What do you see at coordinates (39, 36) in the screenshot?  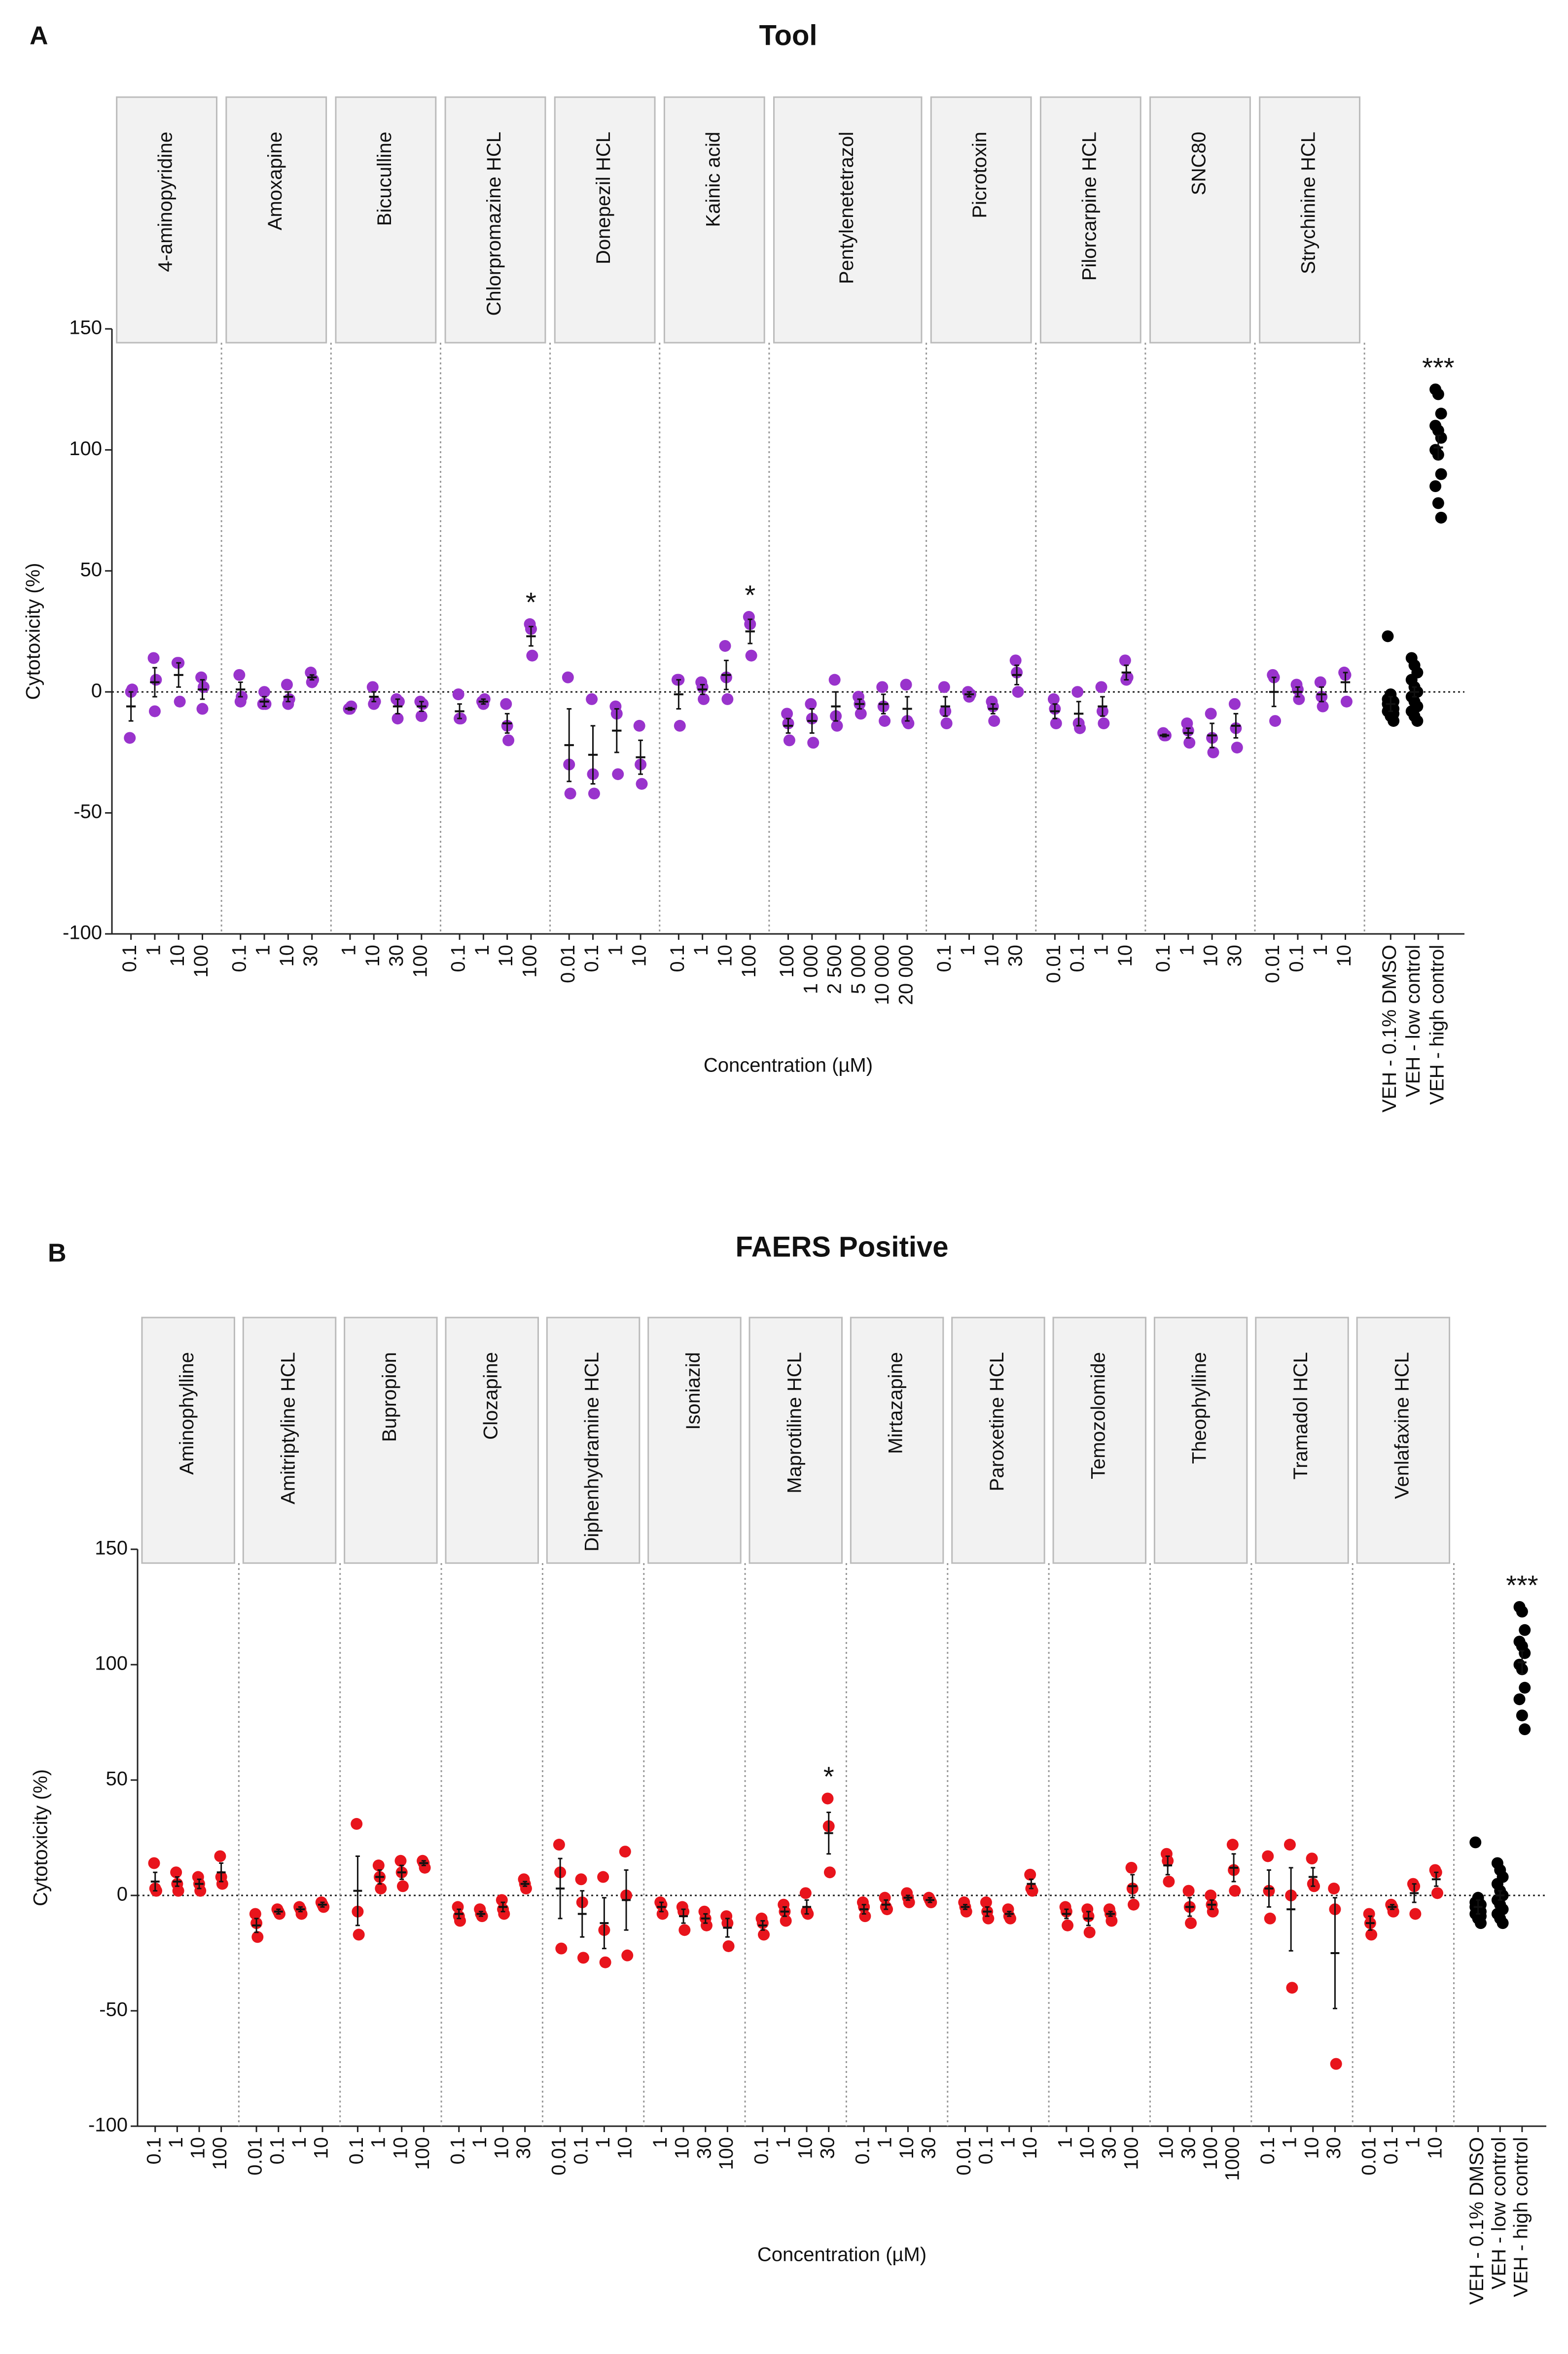 I see `panel-label: A` at bounding box center [39, 36].